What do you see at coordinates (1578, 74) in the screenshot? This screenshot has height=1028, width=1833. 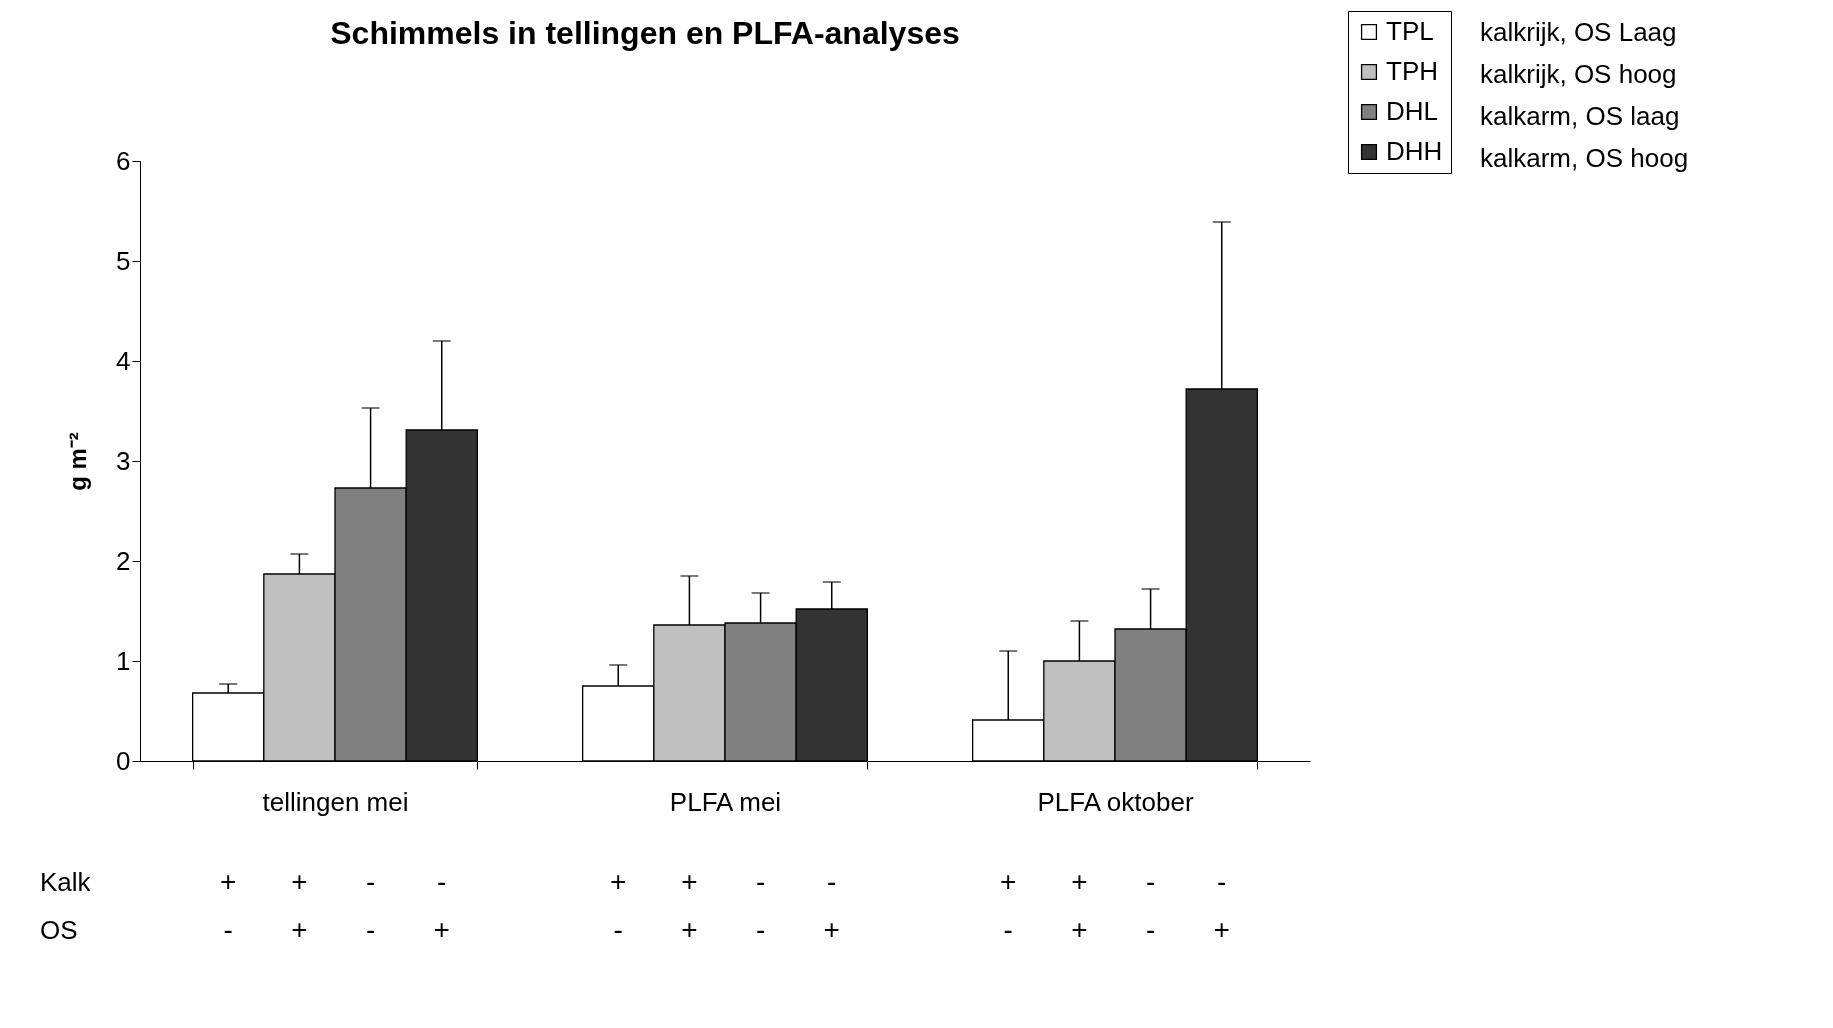 I see `text: kalkrijk, OS hoog` at bounding box center [1578, 74].